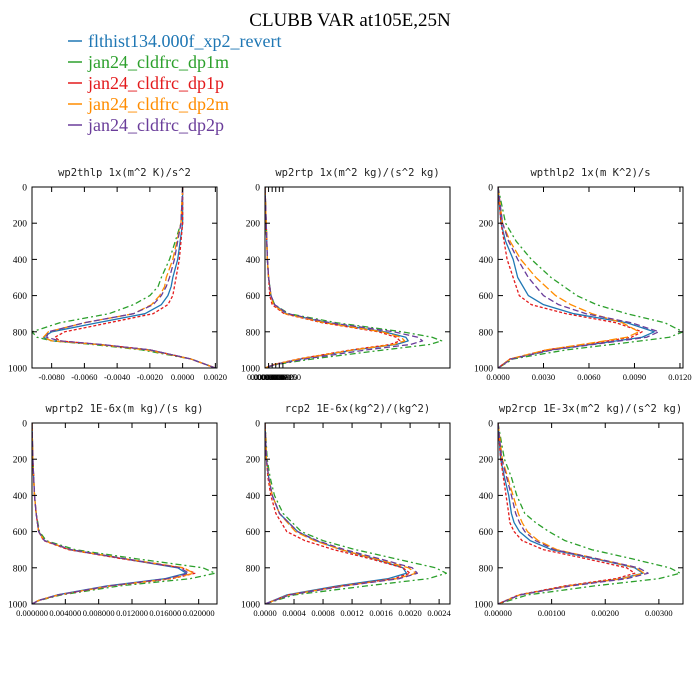  I want to click on x-tick-label: 0.0000060, so click(272, 377).